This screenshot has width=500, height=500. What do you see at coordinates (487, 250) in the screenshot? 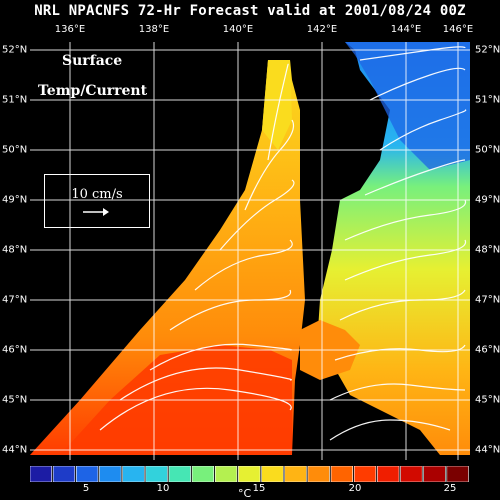
I see `lat-label-right-48n: 48°N` at bounding box center [487, 250].